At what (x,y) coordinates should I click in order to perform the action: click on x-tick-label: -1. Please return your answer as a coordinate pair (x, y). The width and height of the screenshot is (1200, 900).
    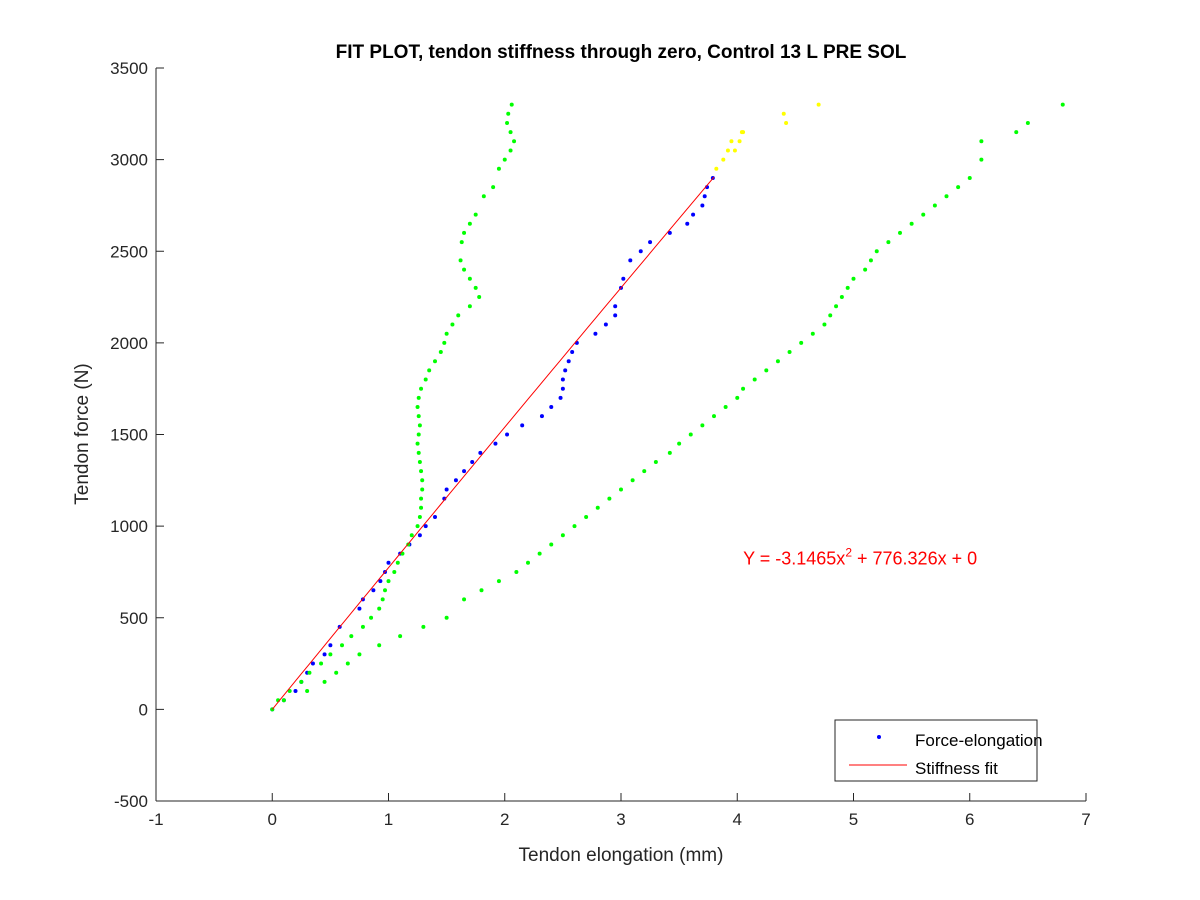
    Looking at the image, I should click on (155, 819).